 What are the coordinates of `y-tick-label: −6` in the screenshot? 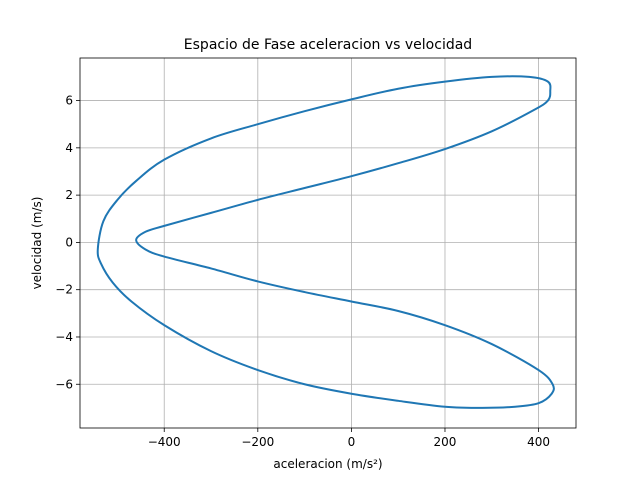 It's located at (64, 384).